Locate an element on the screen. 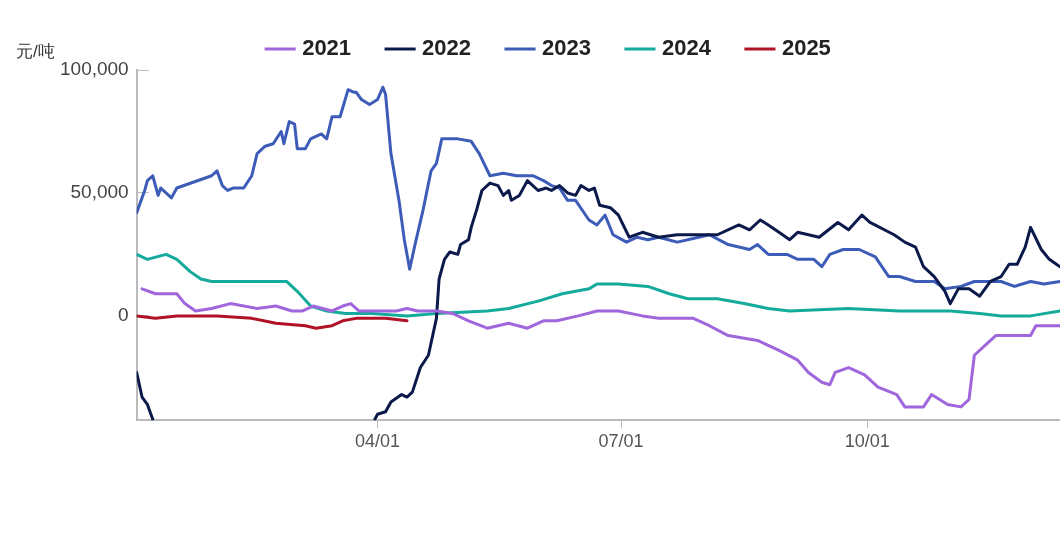  legend-label: 2025 is located at coordinates (806, 48).